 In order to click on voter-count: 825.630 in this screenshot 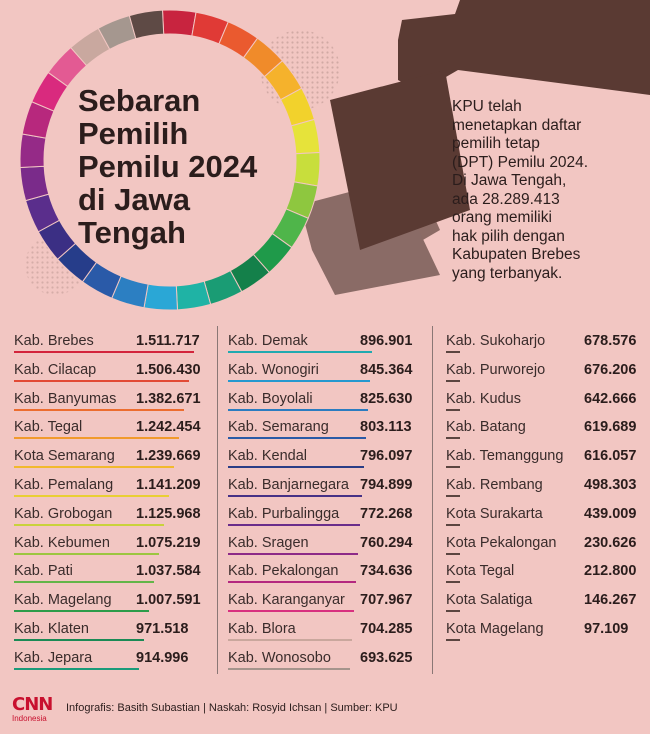, I will do `click(386, 398)`.